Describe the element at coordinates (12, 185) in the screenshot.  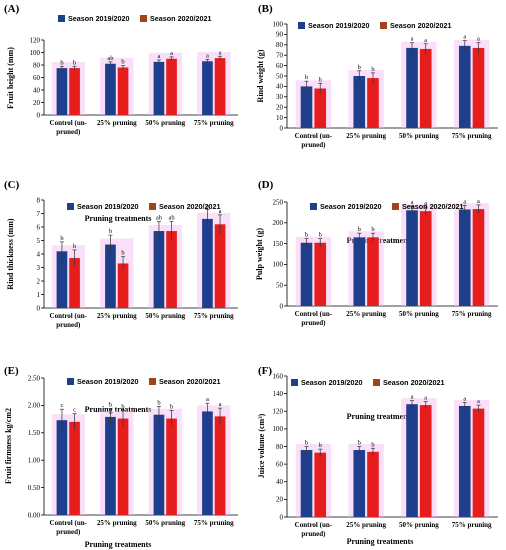
I see `panel-label: (C)` at that location.